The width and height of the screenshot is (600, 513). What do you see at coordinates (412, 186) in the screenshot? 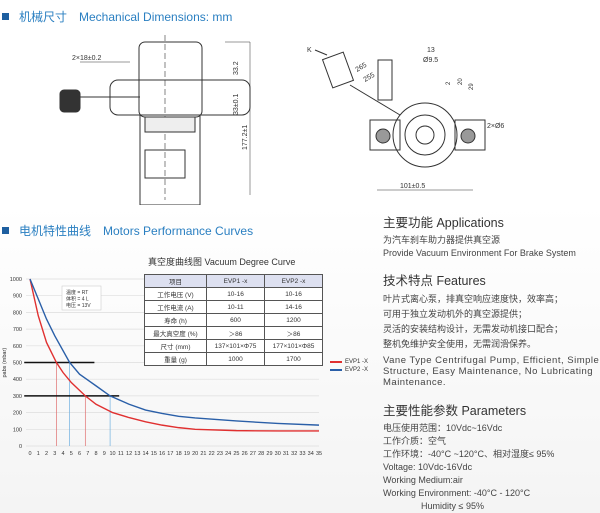
I see `svg-text: 101±0.5` at bounding box center [412, 186].